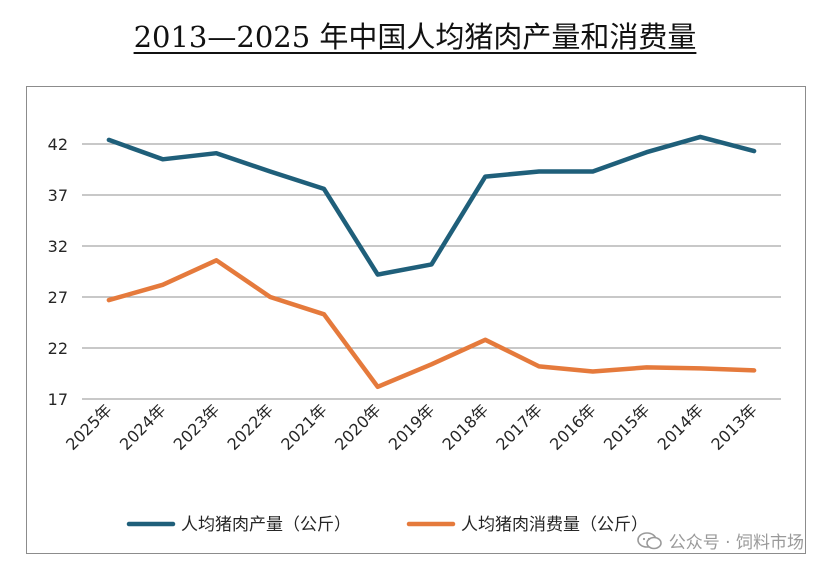 The image size is (830, 571). Describe the element at coordinates (143, 427) in the screenshot. I see `x-tick-label: 2024年` at that location.